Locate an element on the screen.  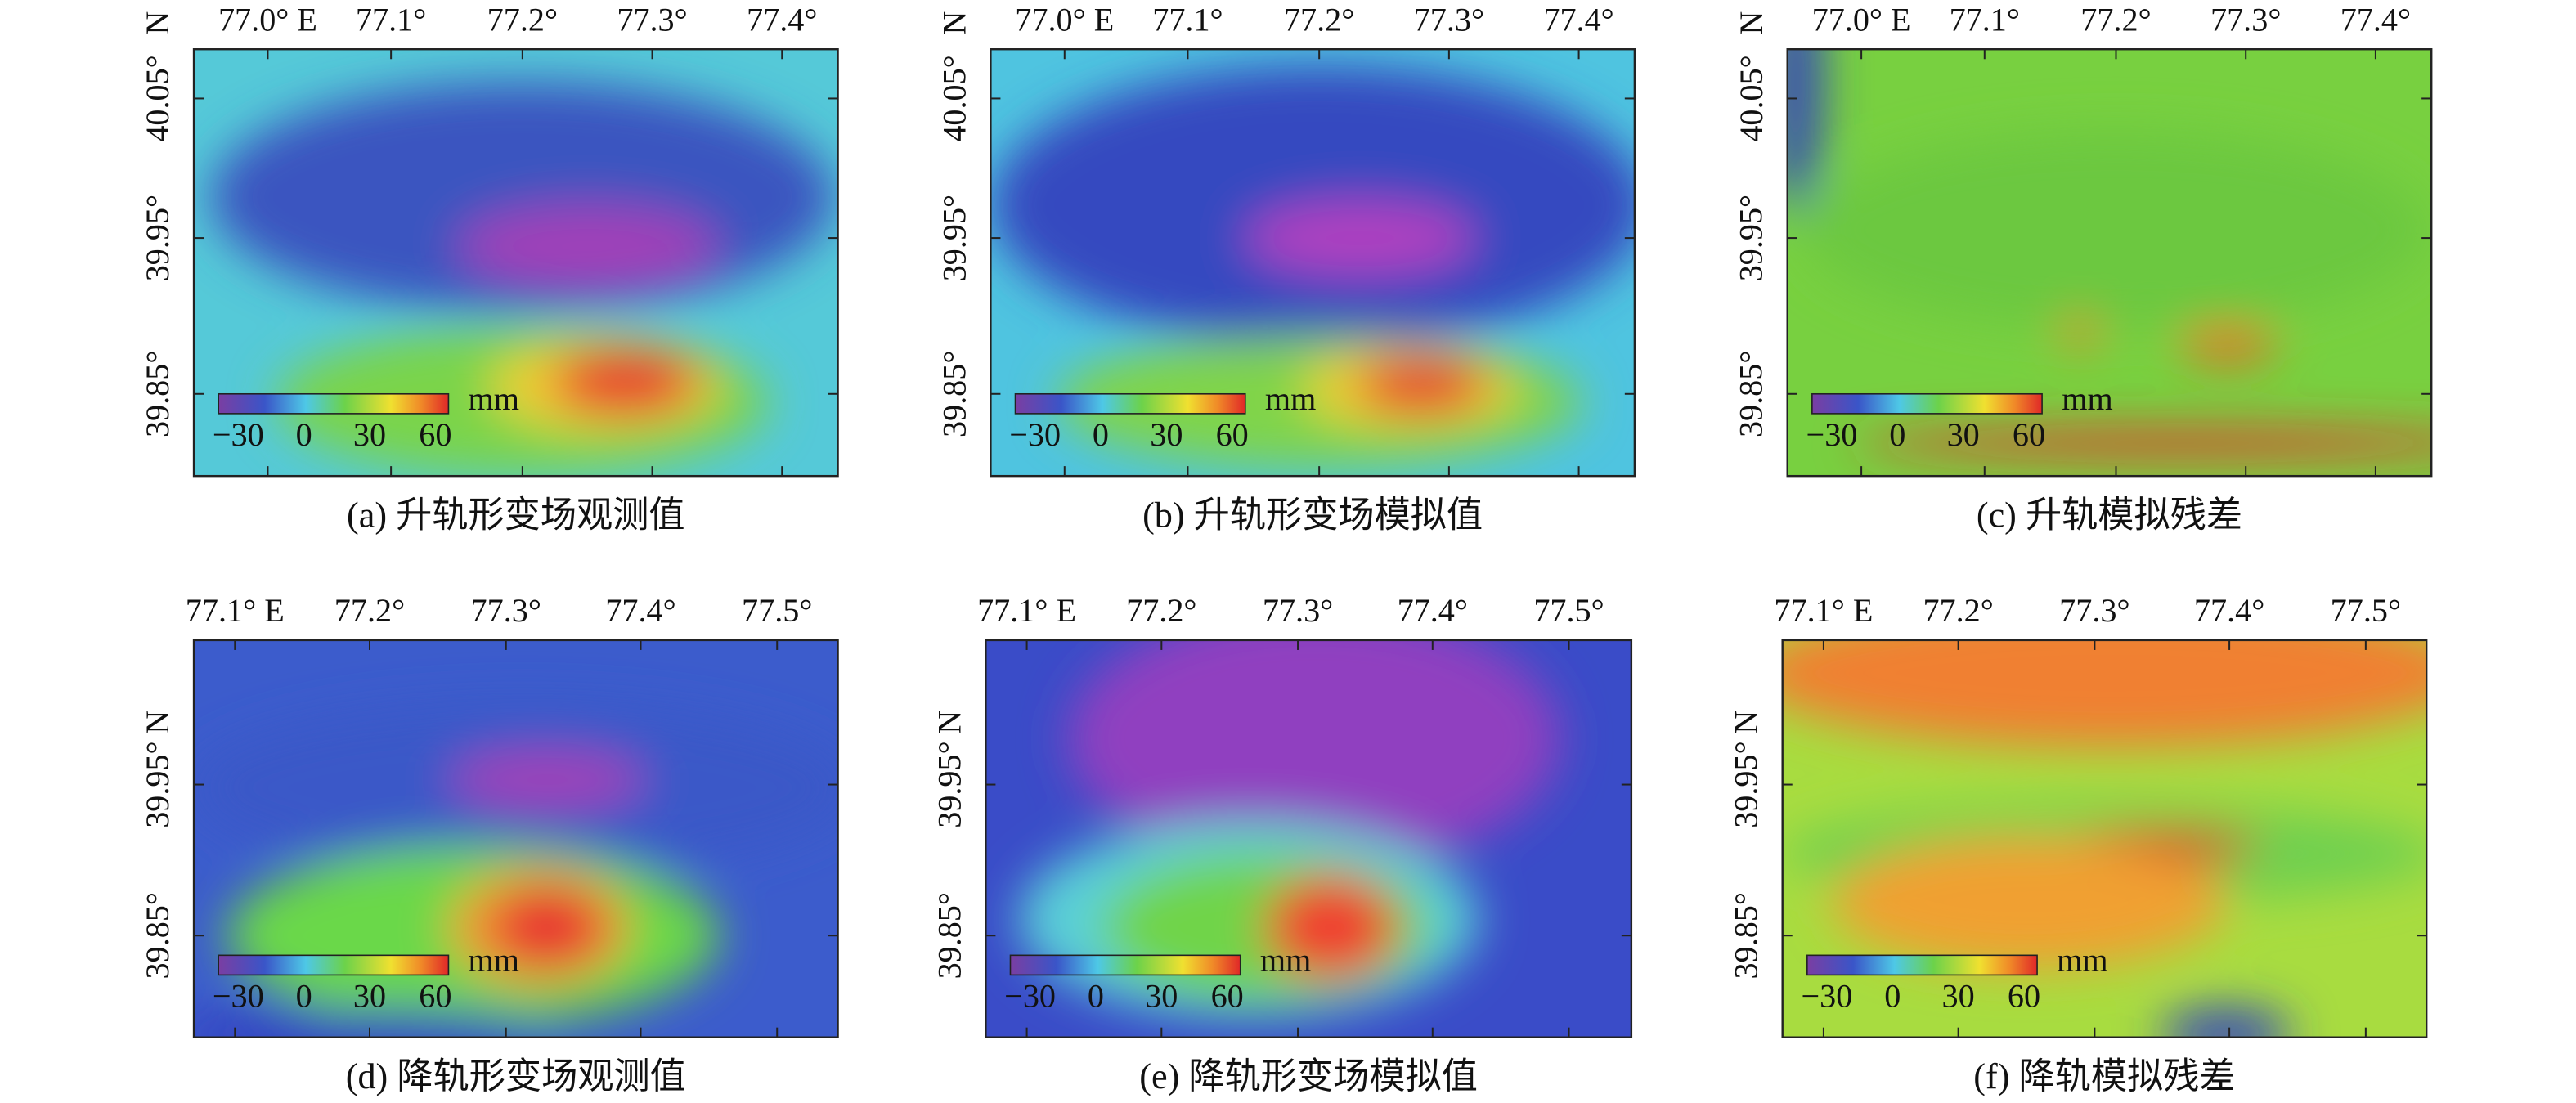
panel-caption: (f) 降轨模拟残差 is located at coordinates (2104, 1076).